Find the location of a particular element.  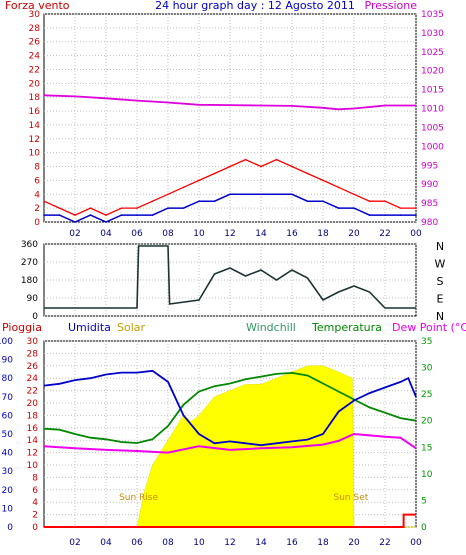

y-left-tick-label: 2 is located at coordinates (37, 209).